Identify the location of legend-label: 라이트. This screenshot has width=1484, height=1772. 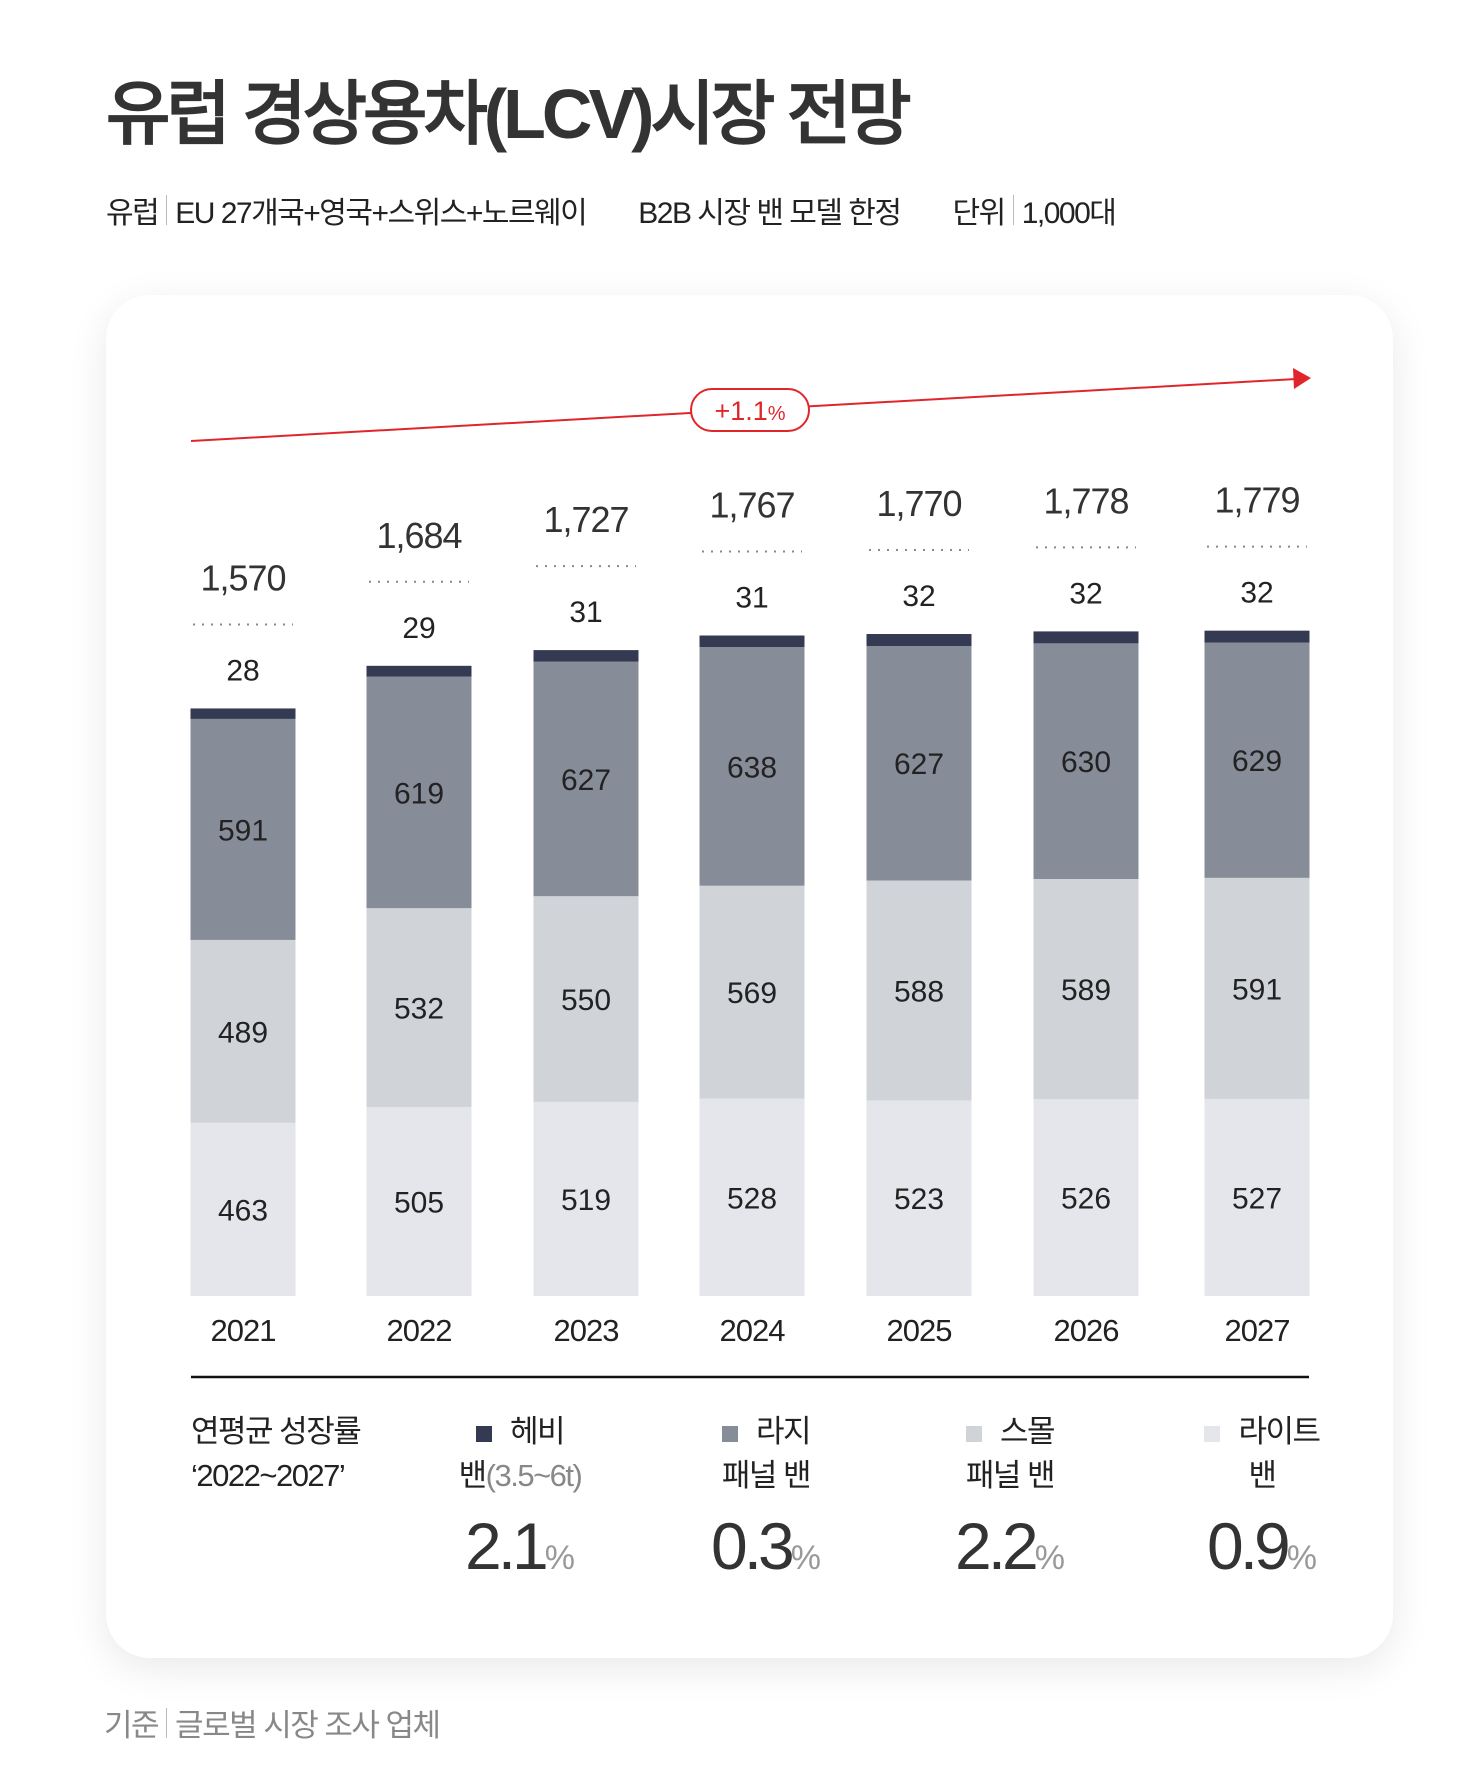
(1279, 1431).